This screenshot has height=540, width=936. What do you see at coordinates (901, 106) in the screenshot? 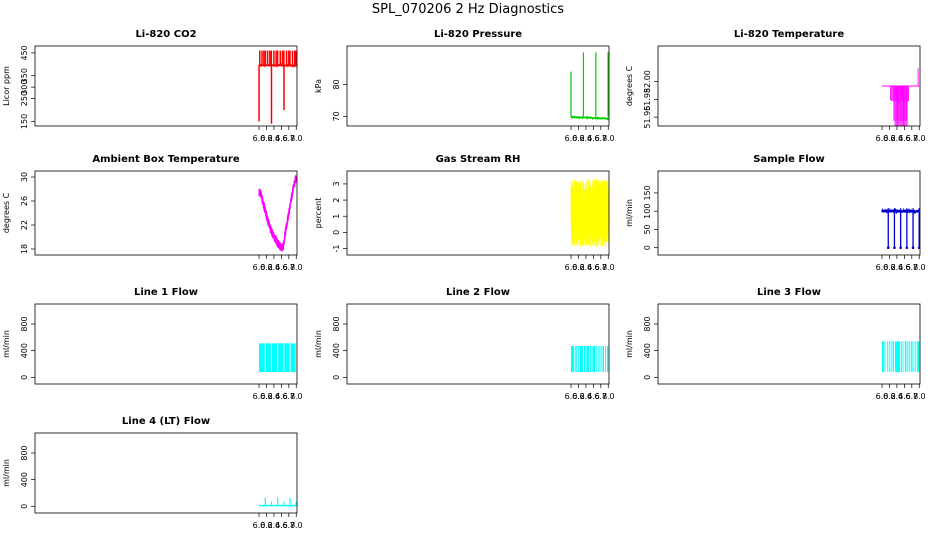
I see `level-band` at bounding box center [901, 106].